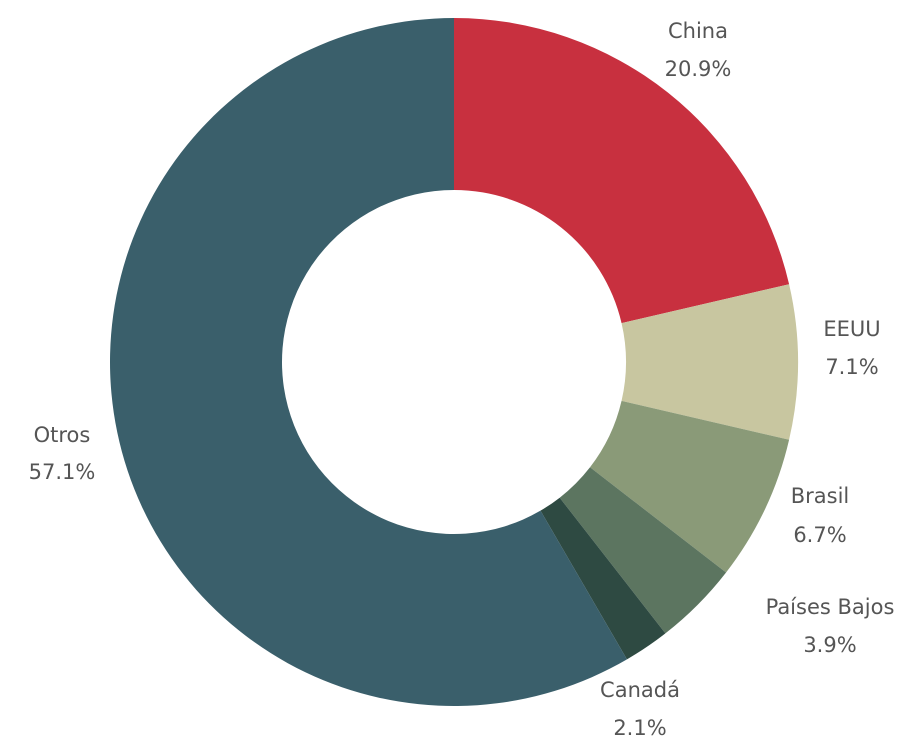 This screenshot has width=908, height=744. I want to click on label-eeuu-value: 7.1%, so click(851, 367).